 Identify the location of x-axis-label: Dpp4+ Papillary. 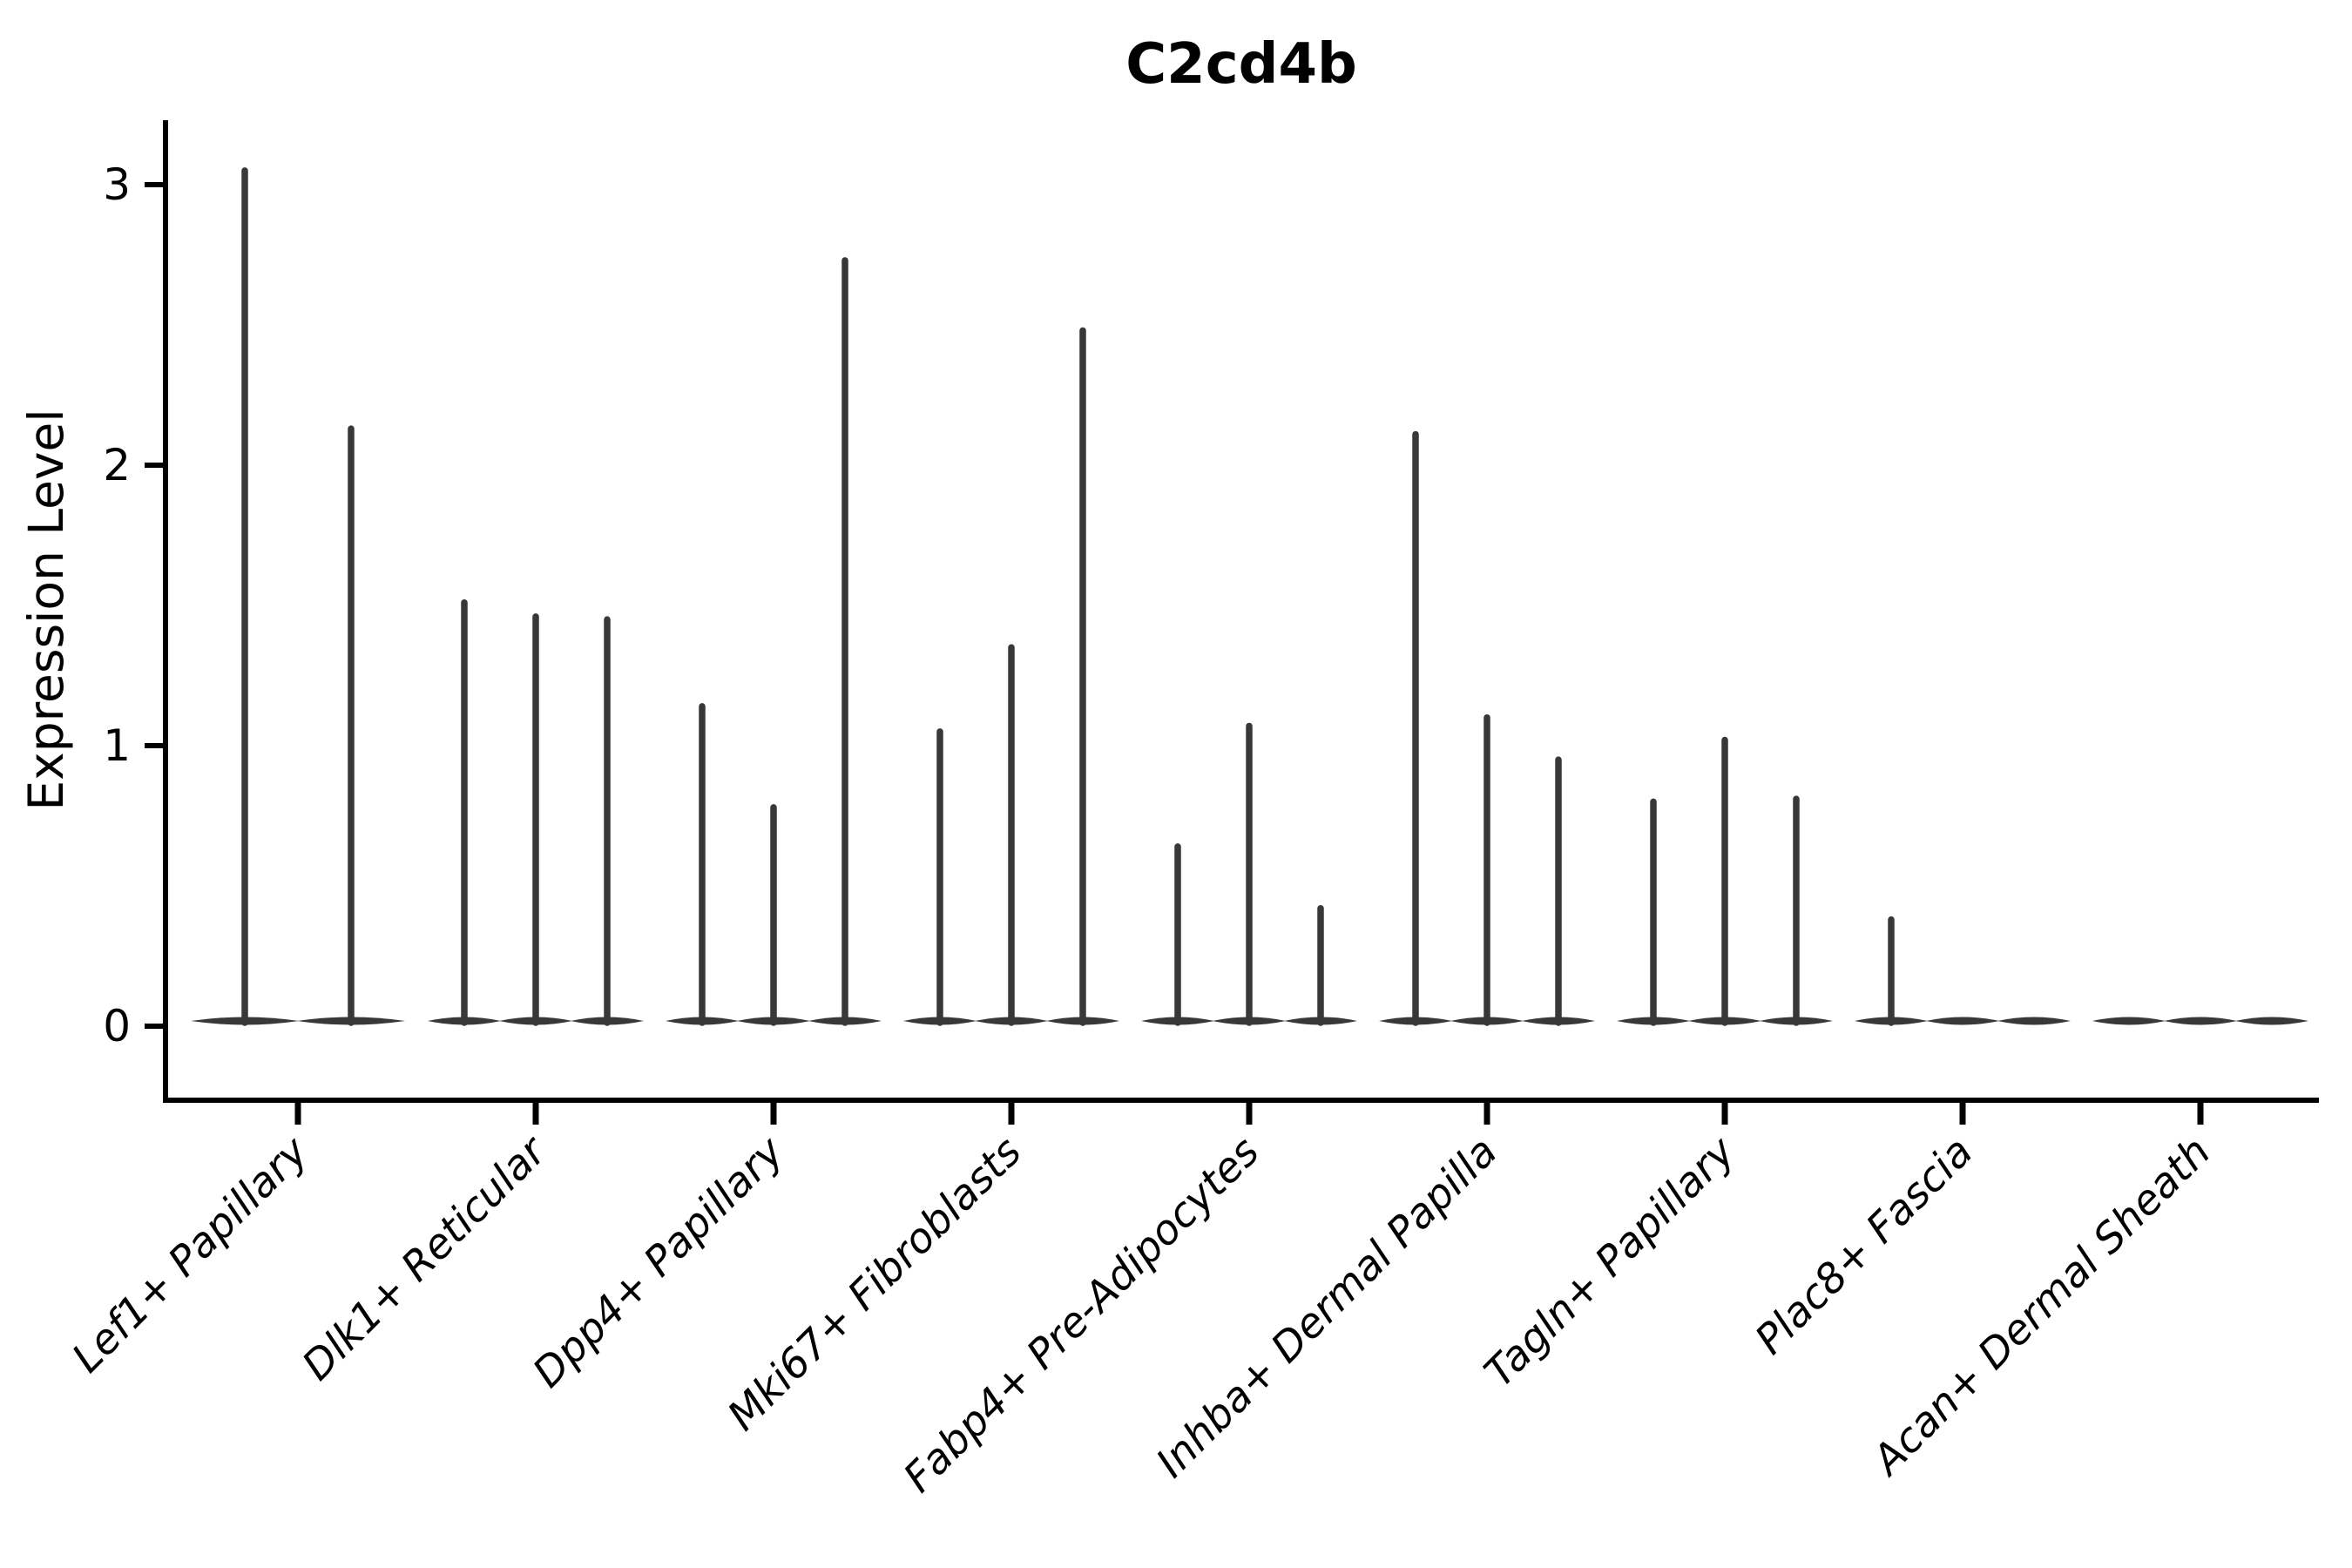
(659, 1262).